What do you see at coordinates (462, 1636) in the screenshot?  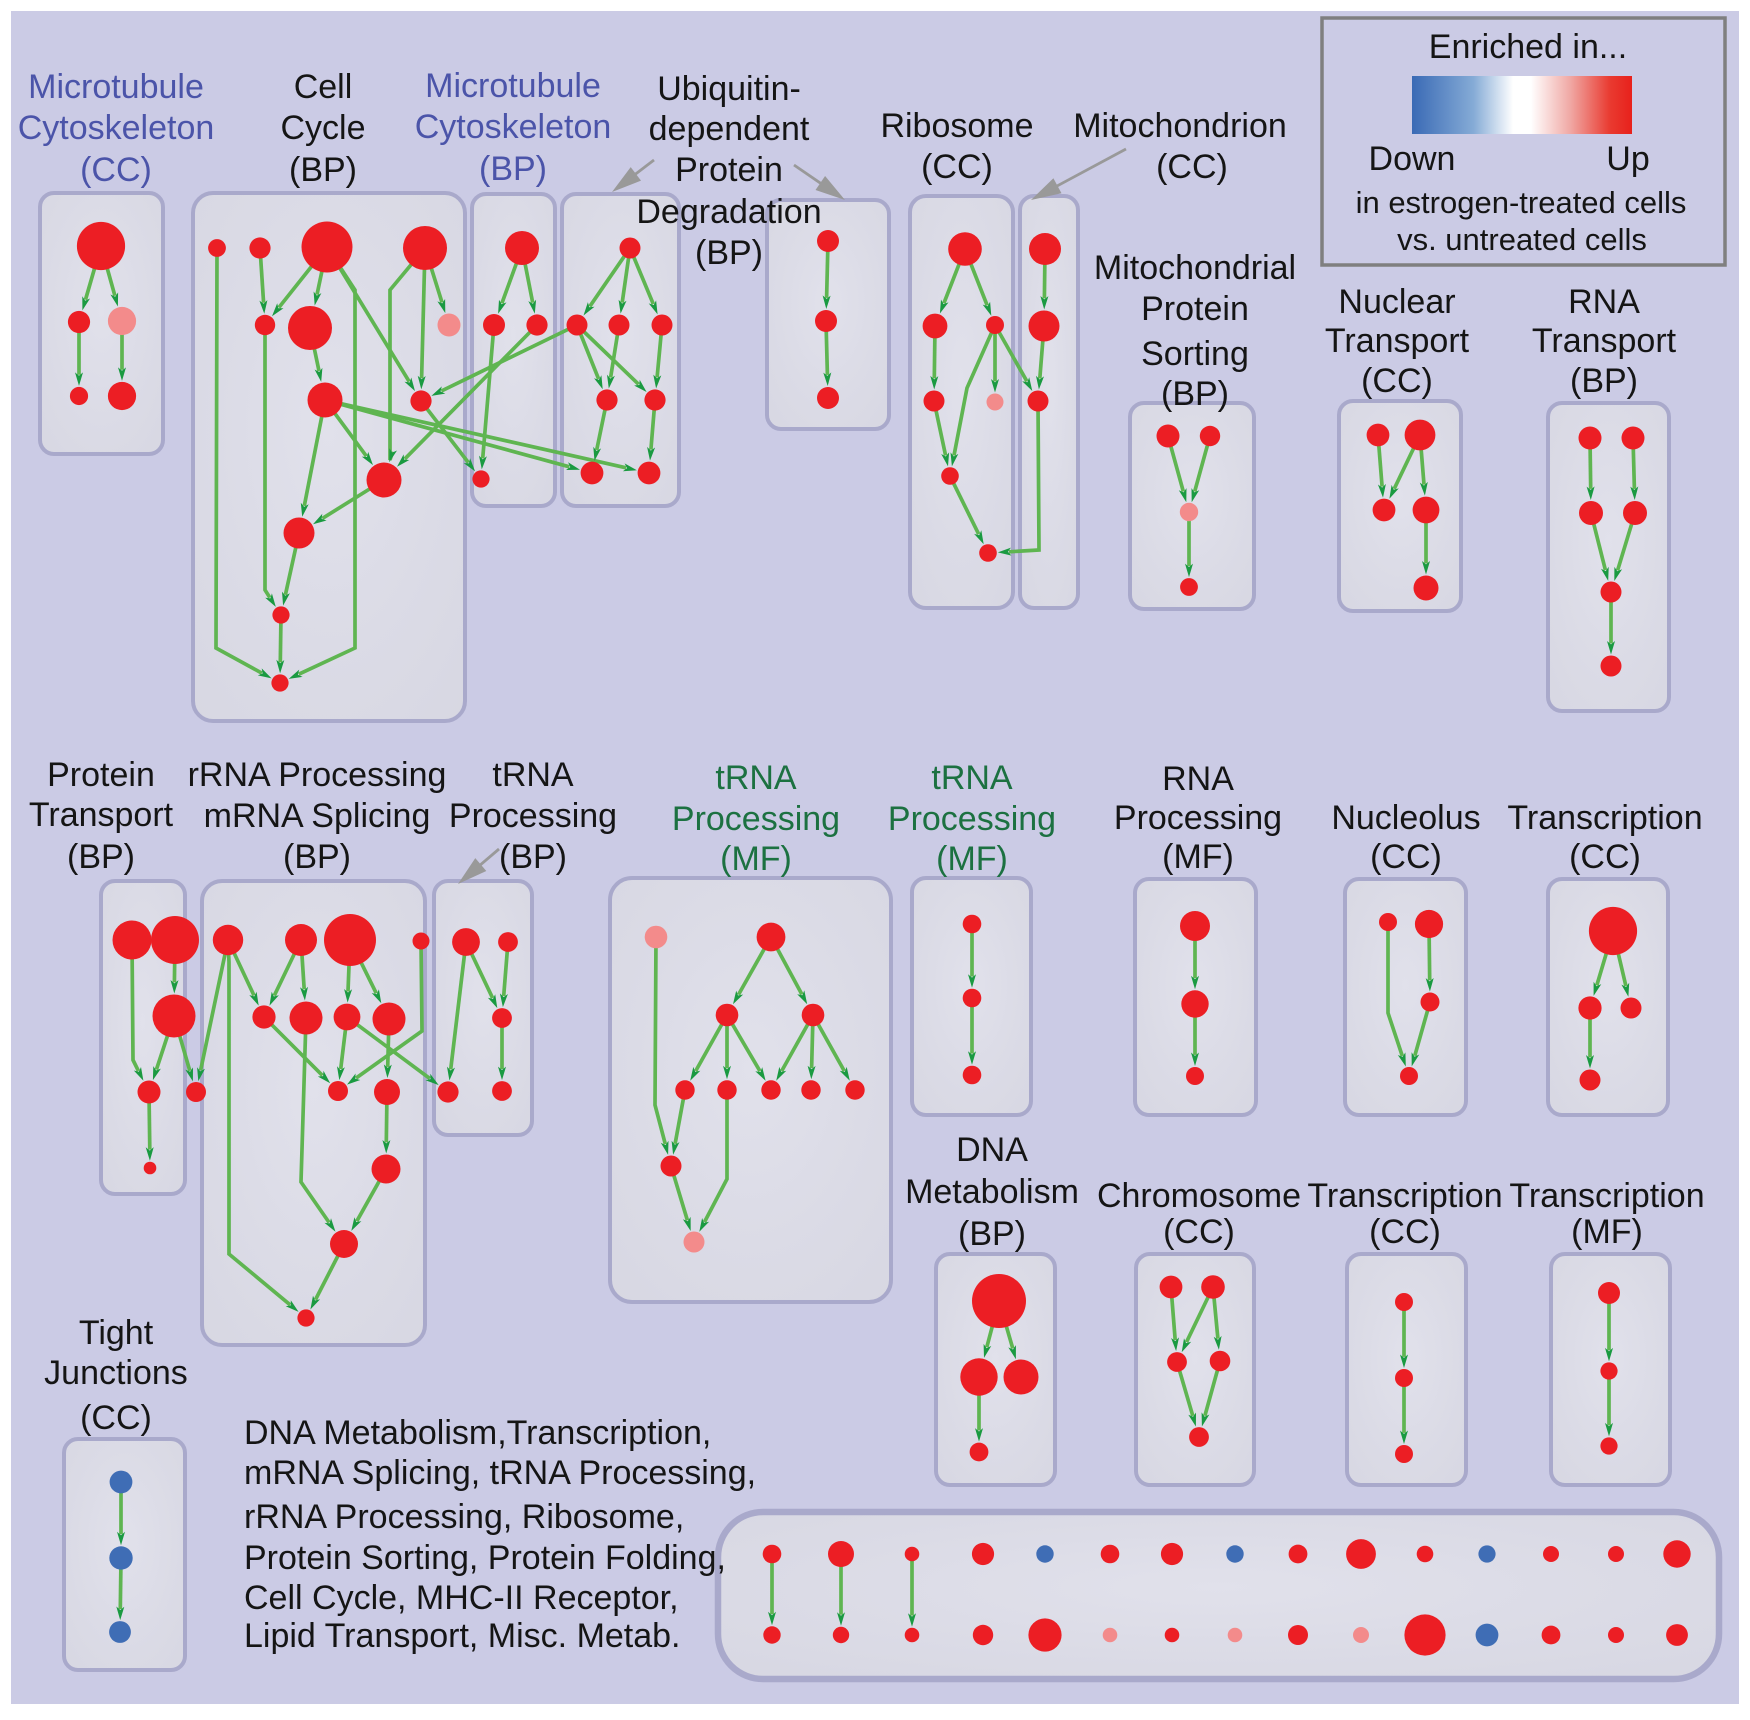 I see `svg-text: Lipid Transport, Misc. Metab.` at bounding box center [462, 1636].